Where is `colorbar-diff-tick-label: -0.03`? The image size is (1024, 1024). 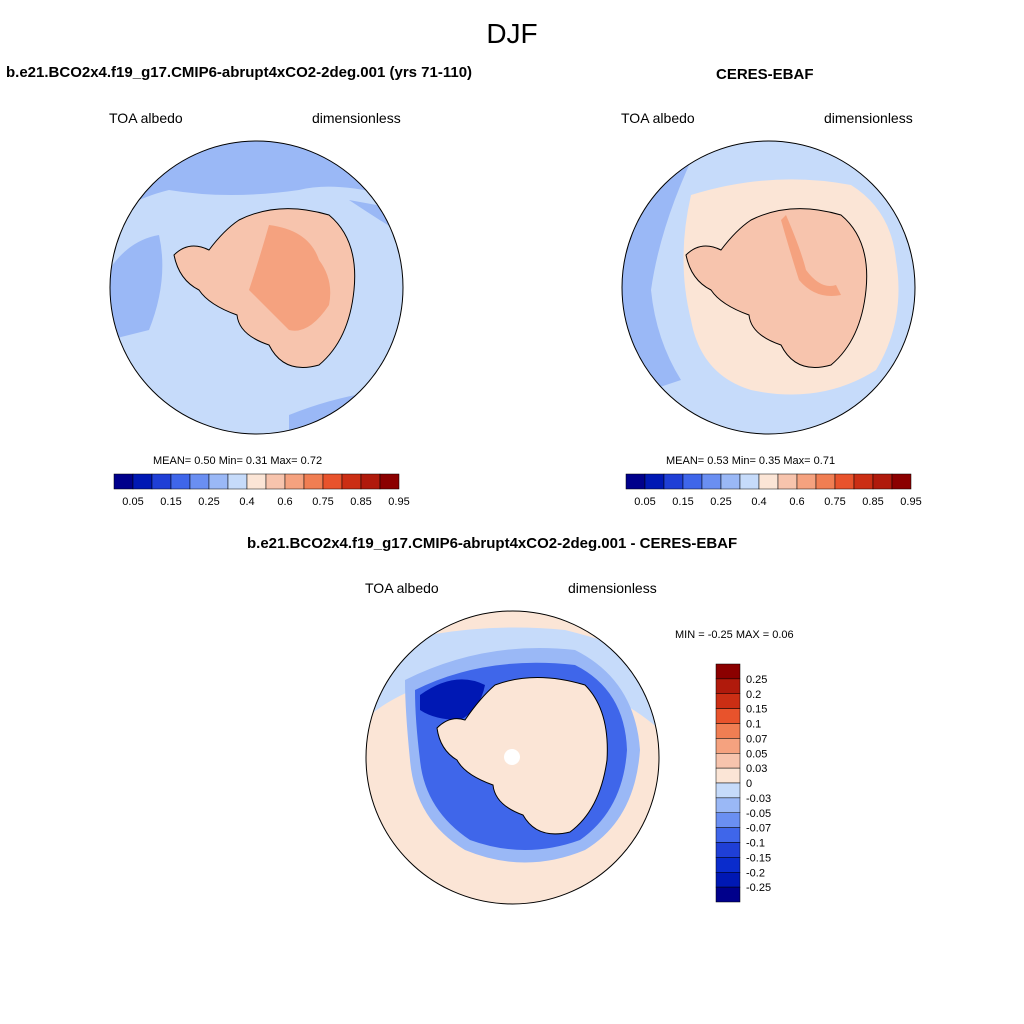 colorbar-diff-tick-label: -0.03 is located at coordinates (758, 799).